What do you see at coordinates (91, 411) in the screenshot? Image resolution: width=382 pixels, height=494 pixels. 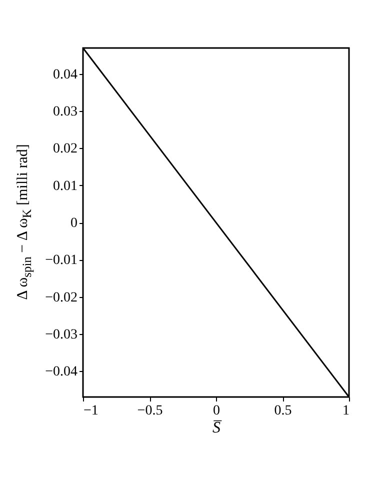 I see `x-tick-label: −1` at bounding box center [91, 411].